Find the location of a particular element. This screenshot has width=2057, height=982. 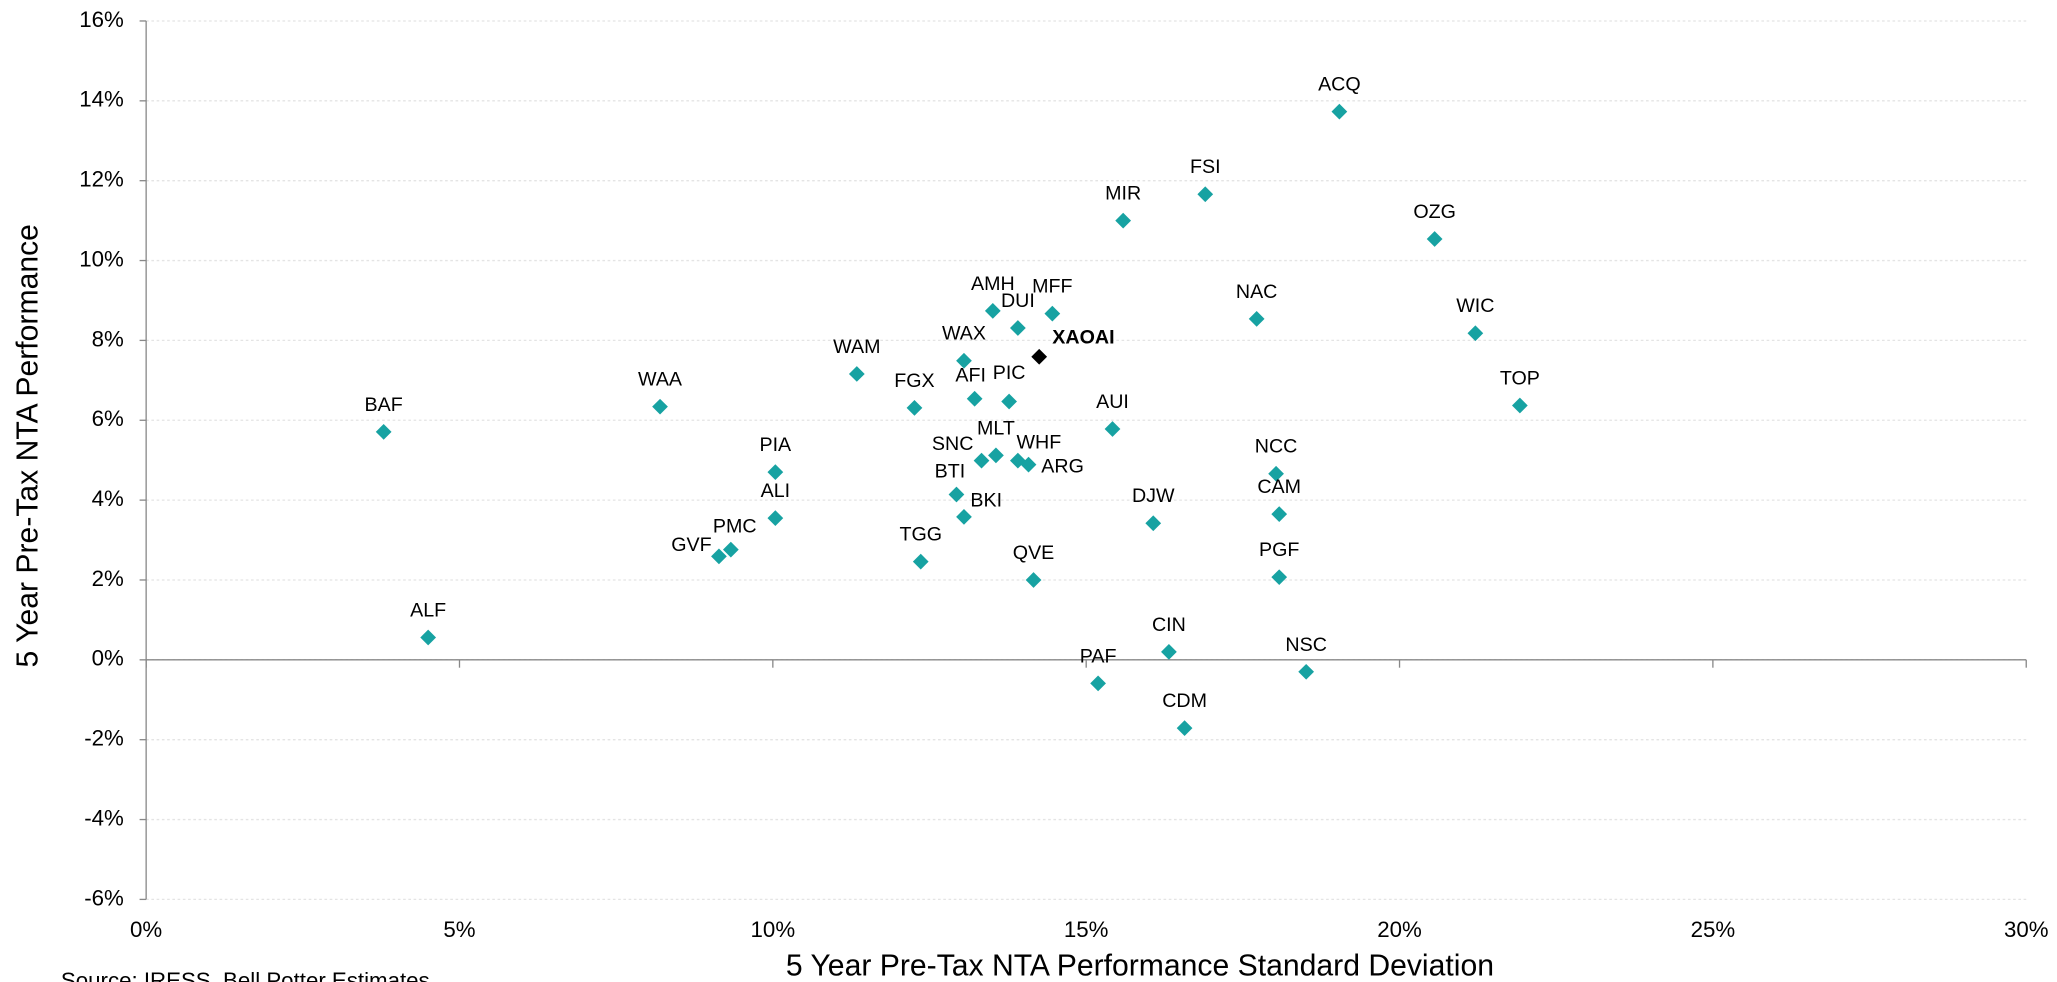

y-tick-label: 10% is located at coordinates (101, 258).